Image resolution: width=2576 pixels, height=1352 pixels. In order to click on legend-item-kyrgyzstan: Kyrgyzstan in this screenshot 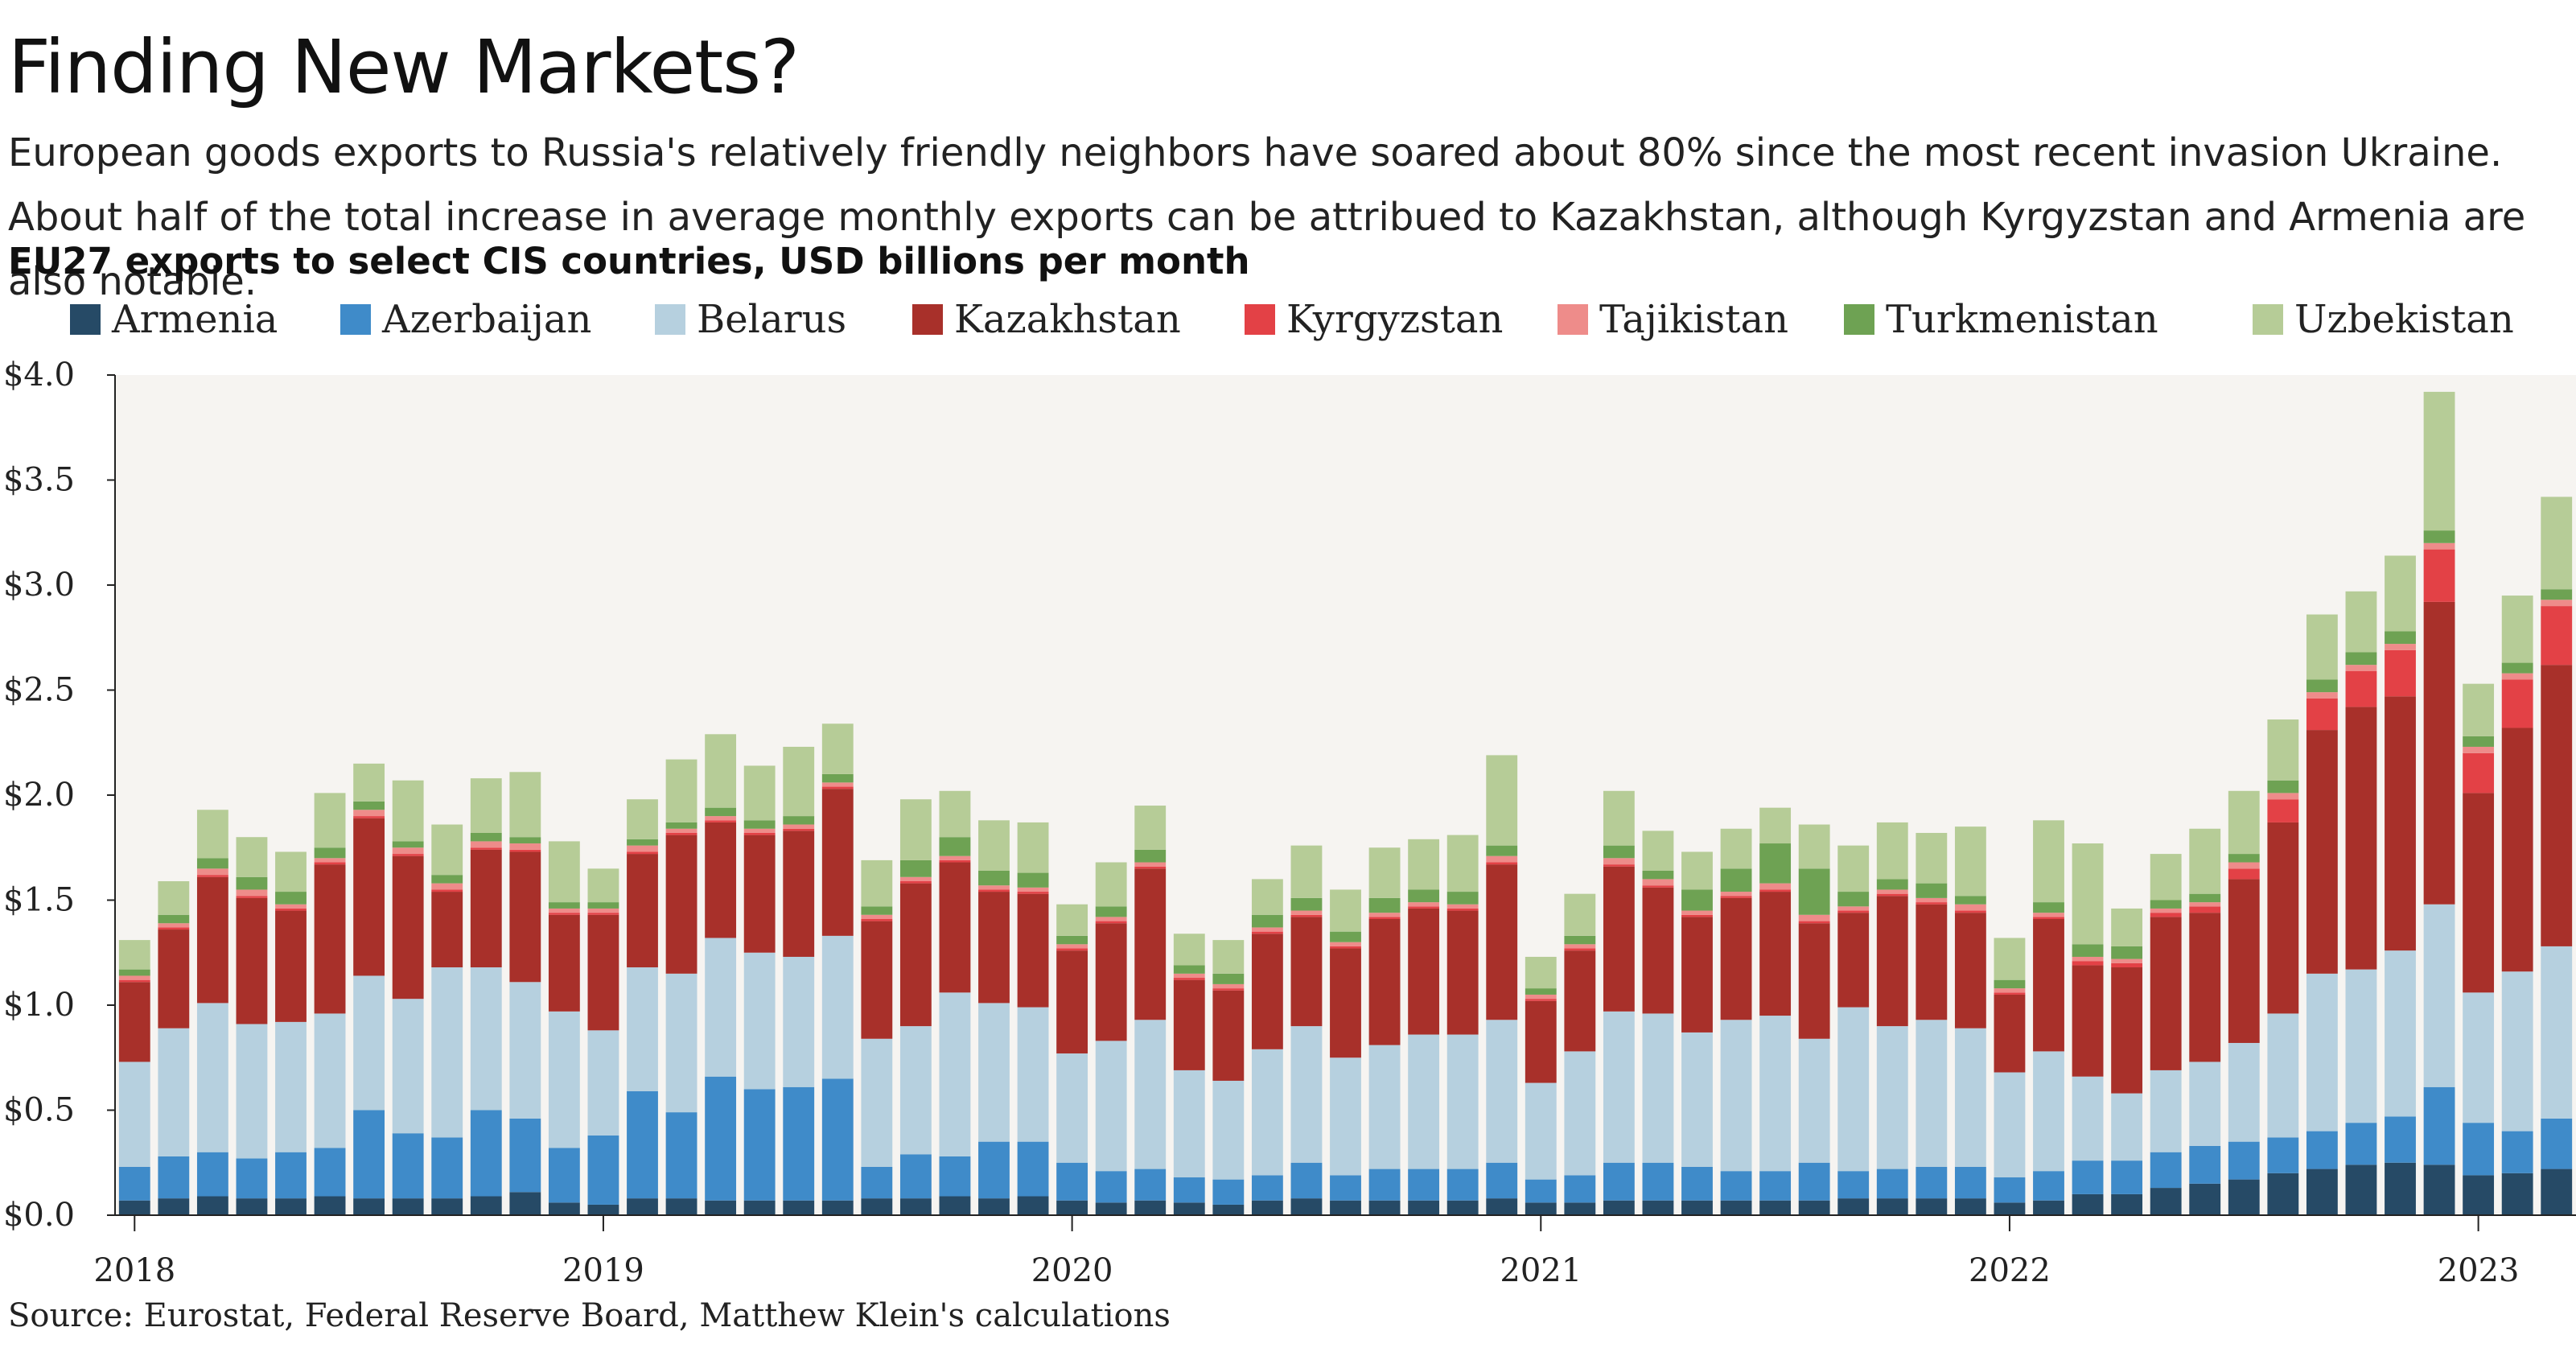, I will do `click(1374, 319)`.